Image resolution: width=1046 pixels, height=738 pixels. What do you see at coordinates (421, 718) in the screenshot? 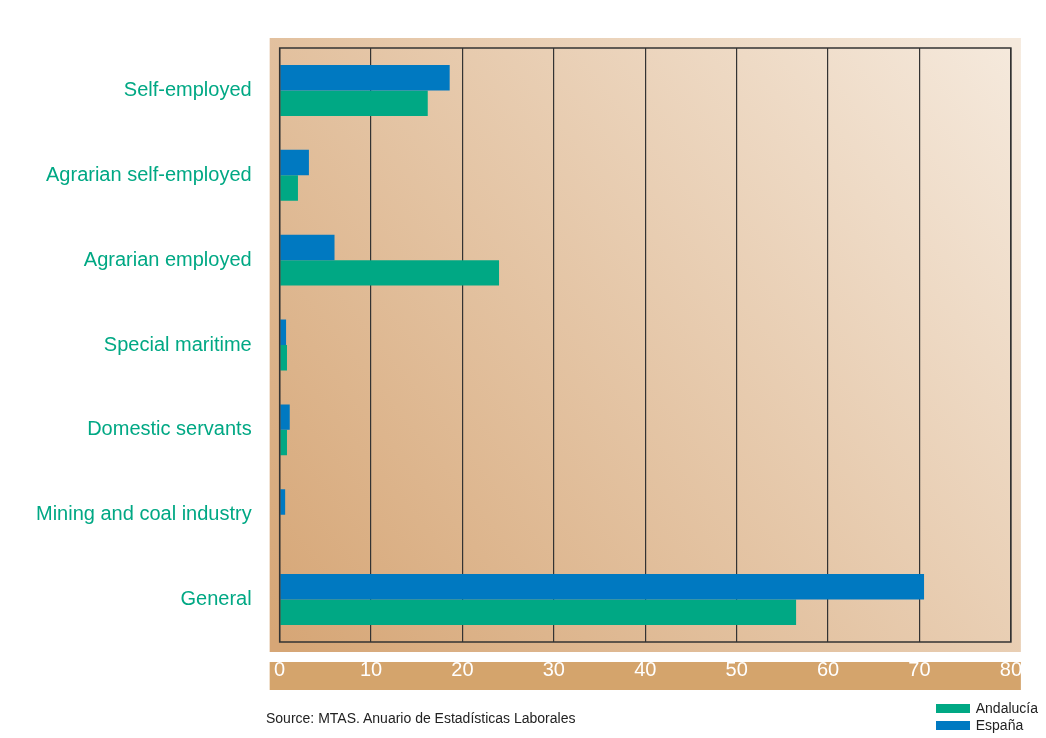
I see `source-note: Source: MTAS. Anuario de Estadísticas Laborales` at bounding box center [421, 718].